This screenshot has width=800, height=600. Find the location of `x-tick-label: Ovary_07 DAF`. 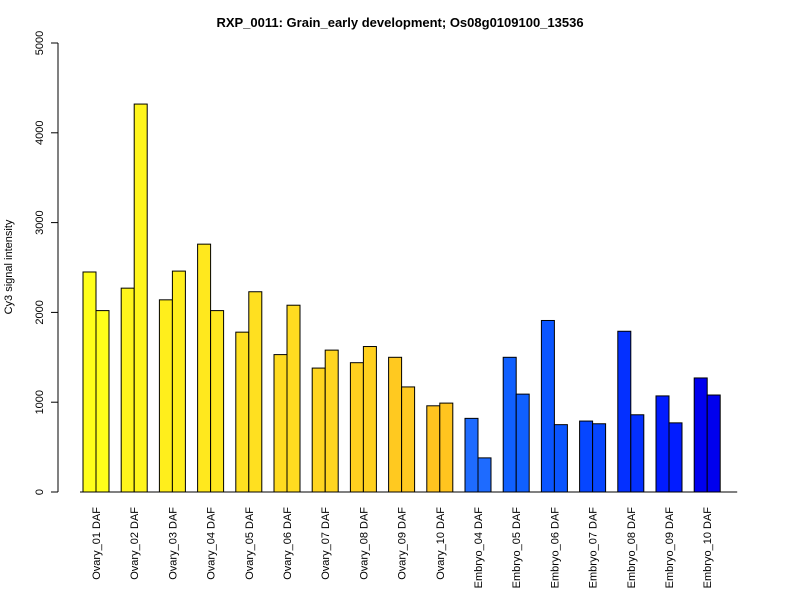

x-tick-label: Ovary_07 DAF is located at coordinates (326, 543).